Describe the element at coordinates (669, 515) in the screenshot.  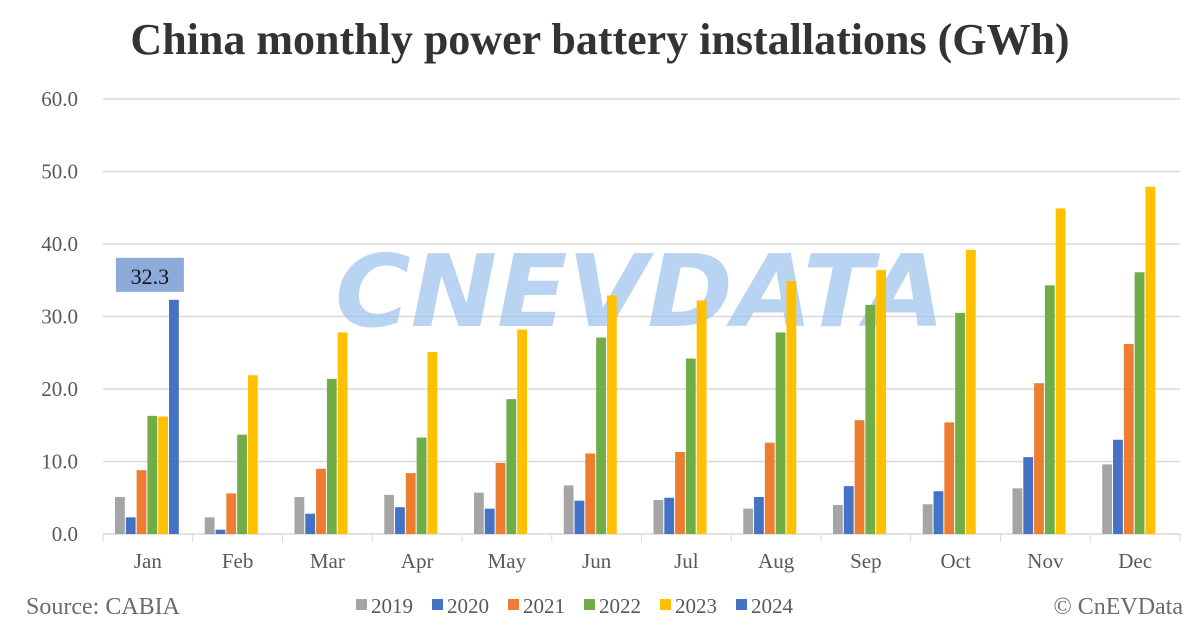
I see `bar-2020-Jul` at that location.